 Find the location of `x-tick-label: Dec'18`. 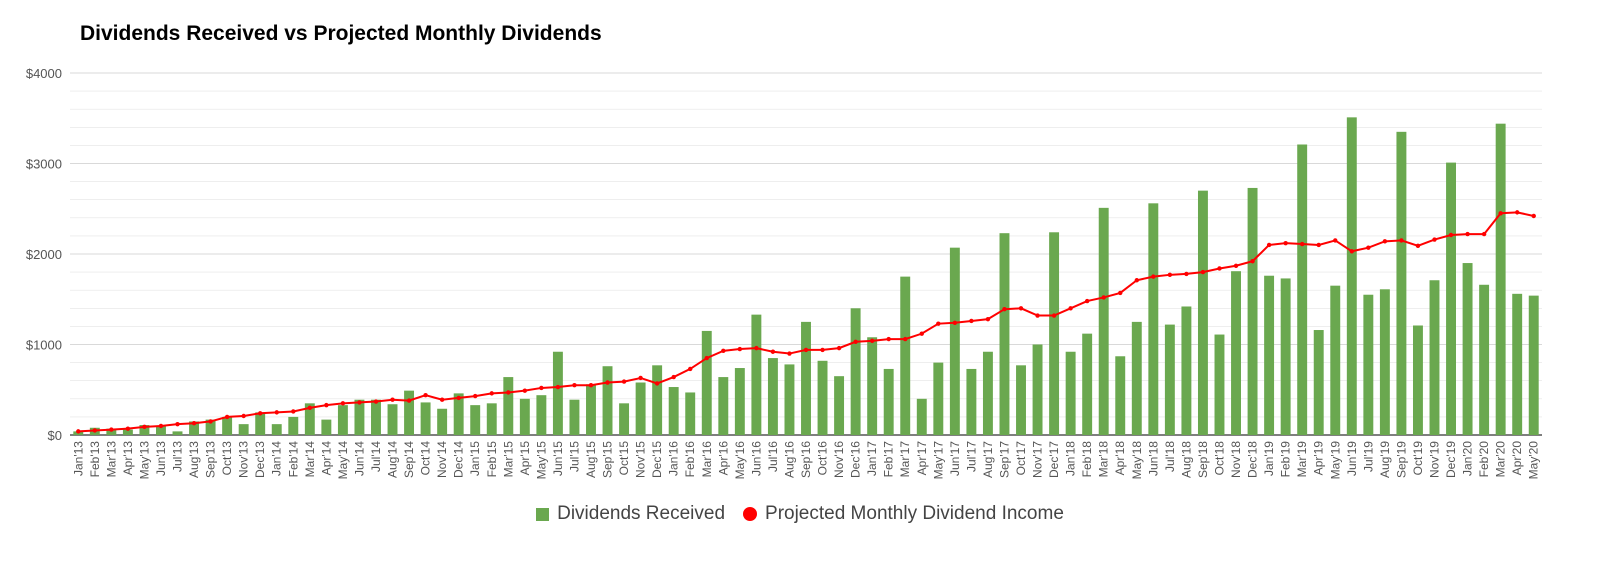

x-tick-label: Dec'18 is located at coordinates (1253, 459).